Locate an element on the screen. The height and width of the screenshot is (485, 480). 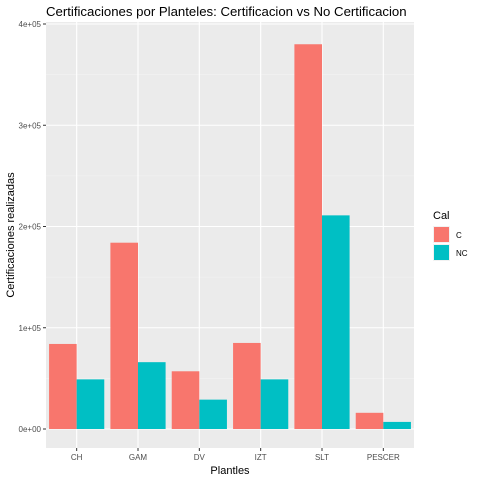
legend: Cal C NC is located at coordinates (450, 235).